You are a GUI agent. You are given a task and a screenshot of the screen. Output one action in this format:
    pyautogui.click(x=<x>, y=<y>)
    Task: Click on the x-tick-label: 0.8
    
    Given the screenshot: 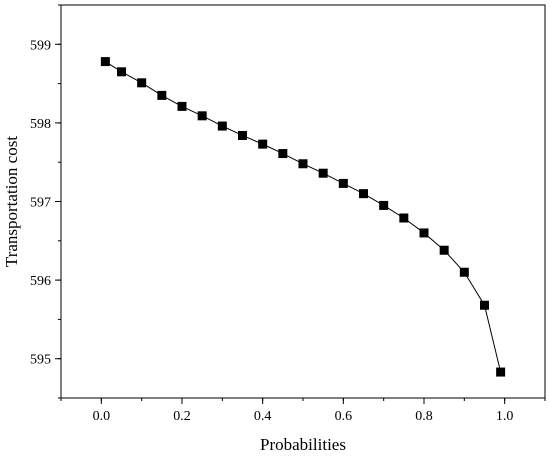 What is the action you would take?
    pyautogui.click(x=424, y=416)
    